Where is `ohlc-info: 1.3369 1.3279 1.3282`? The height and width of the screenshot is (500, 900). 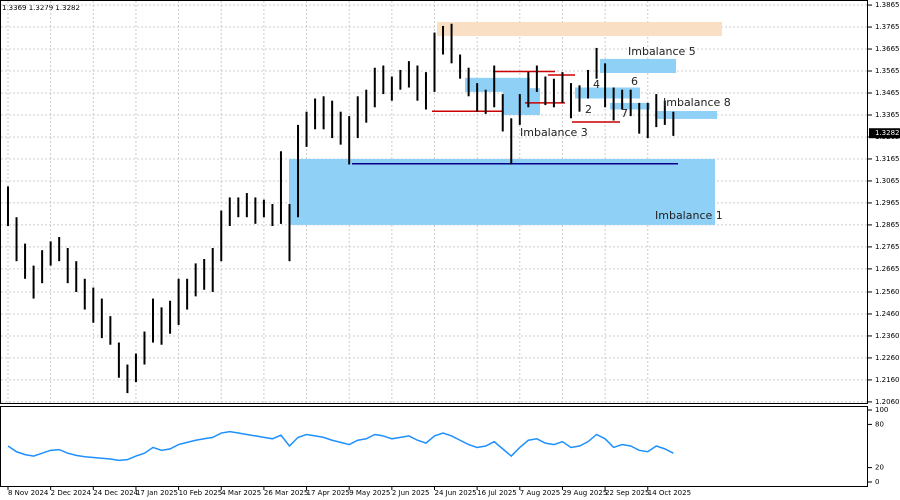 ohlc-info: 1.3369 1.3279 1.3282 is located at coordinates (41, 8).